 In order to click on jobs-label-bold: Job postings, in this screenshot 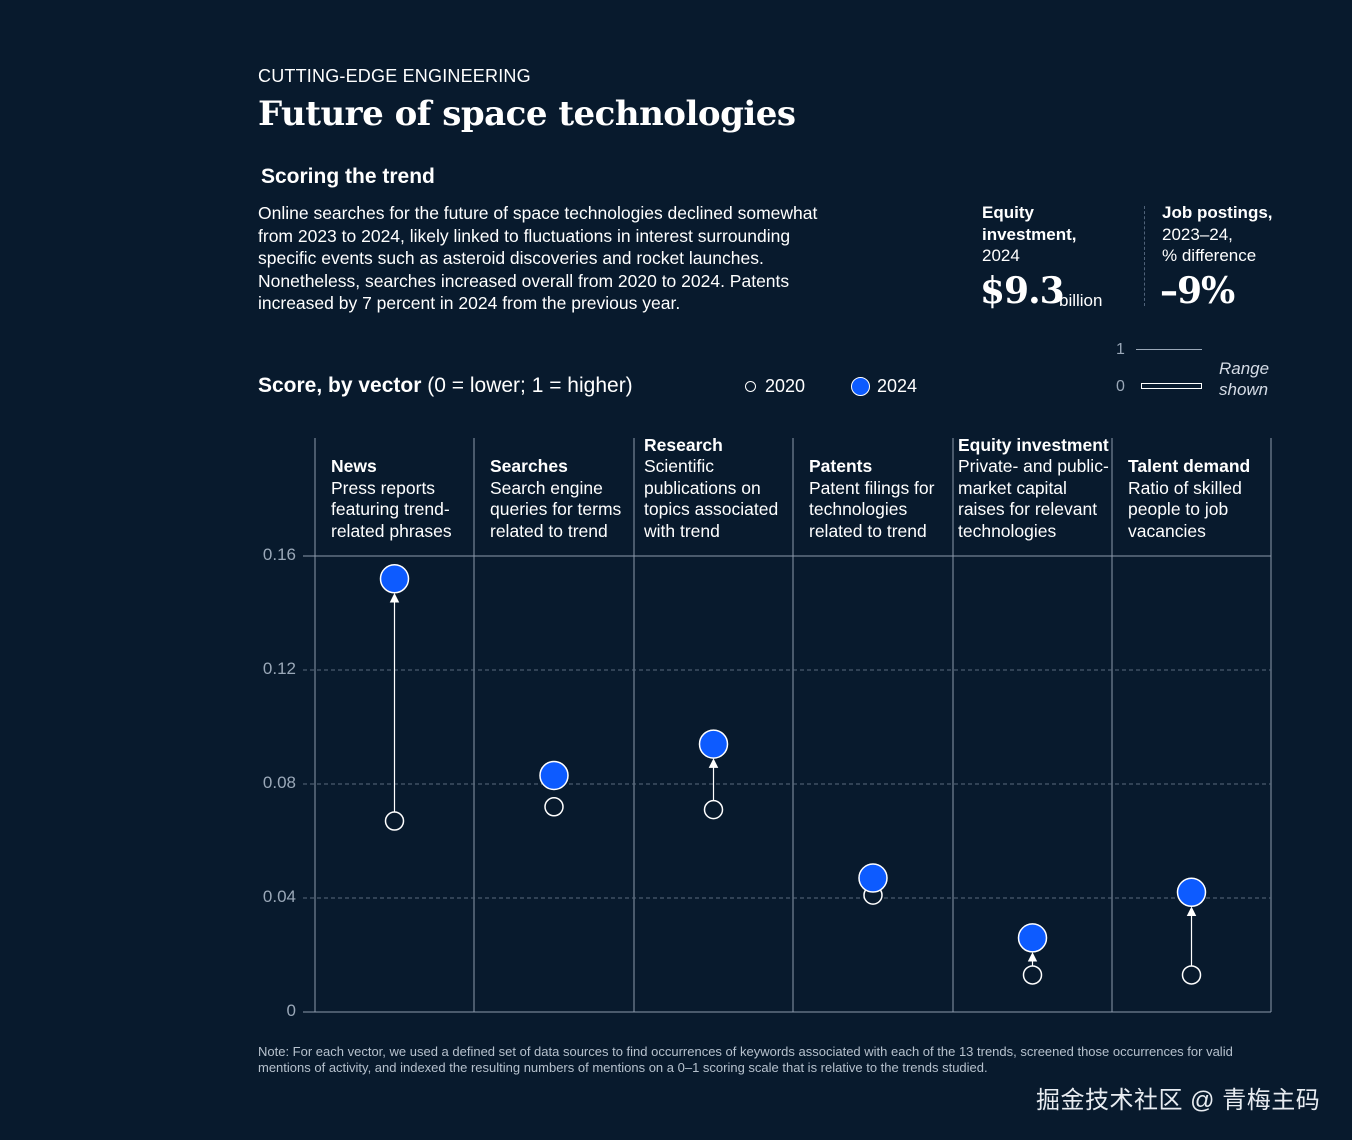, I will do `click(1217, 212)`.